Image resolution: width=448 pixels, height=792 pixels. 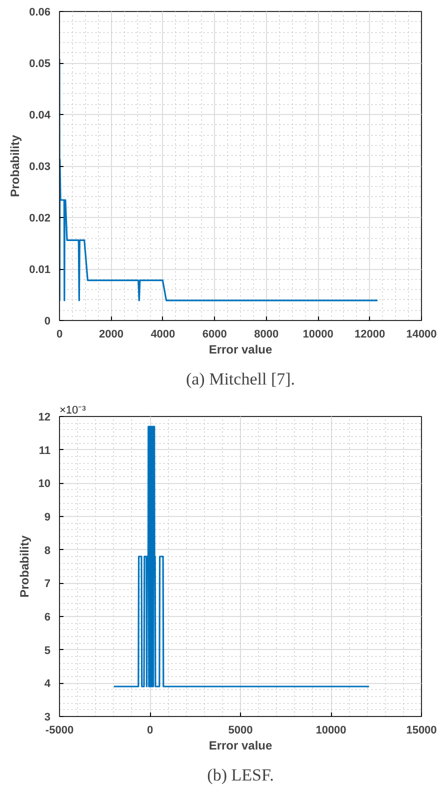 What do you see at coordinates (40, 12) in the screenshot?
I see `y-tick-label: 0.06` at bounding box center [40, 12].